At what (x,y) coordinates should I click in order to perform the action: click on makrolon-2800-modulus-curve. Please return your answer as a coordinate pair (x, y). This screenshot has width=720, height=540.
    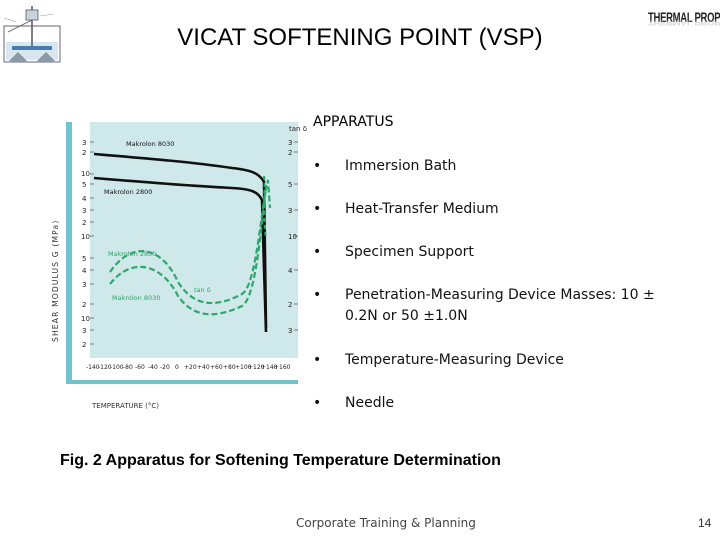
    Looking at the image, I should click on (180, 254).